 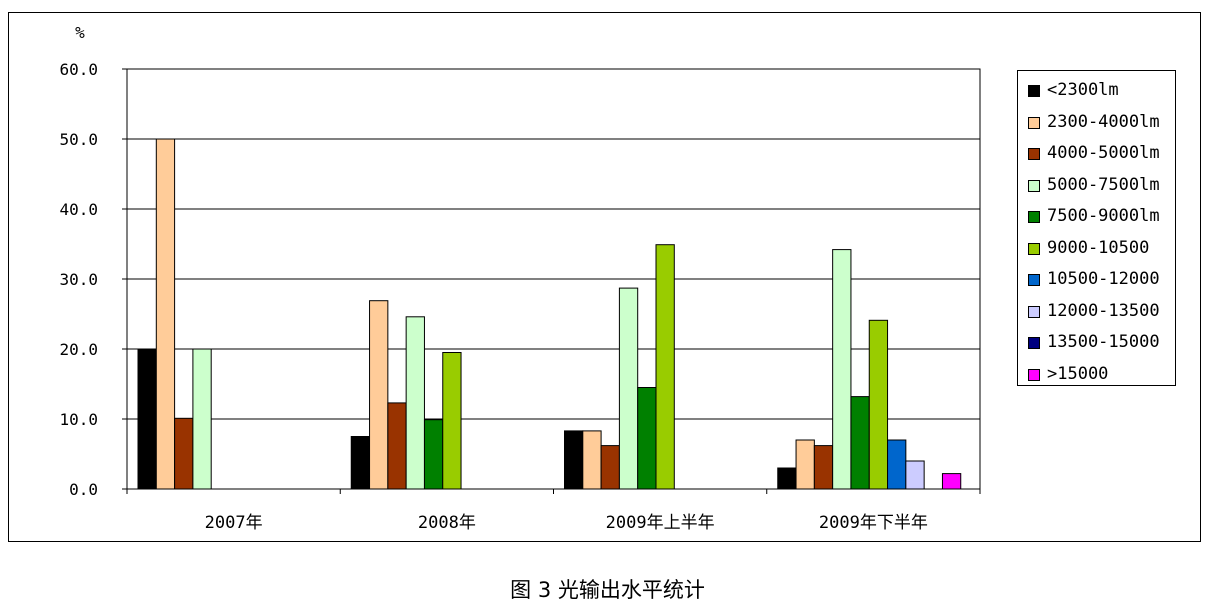 I want to click on legend-item: 13500-15000, so click(x=1096, y=345).